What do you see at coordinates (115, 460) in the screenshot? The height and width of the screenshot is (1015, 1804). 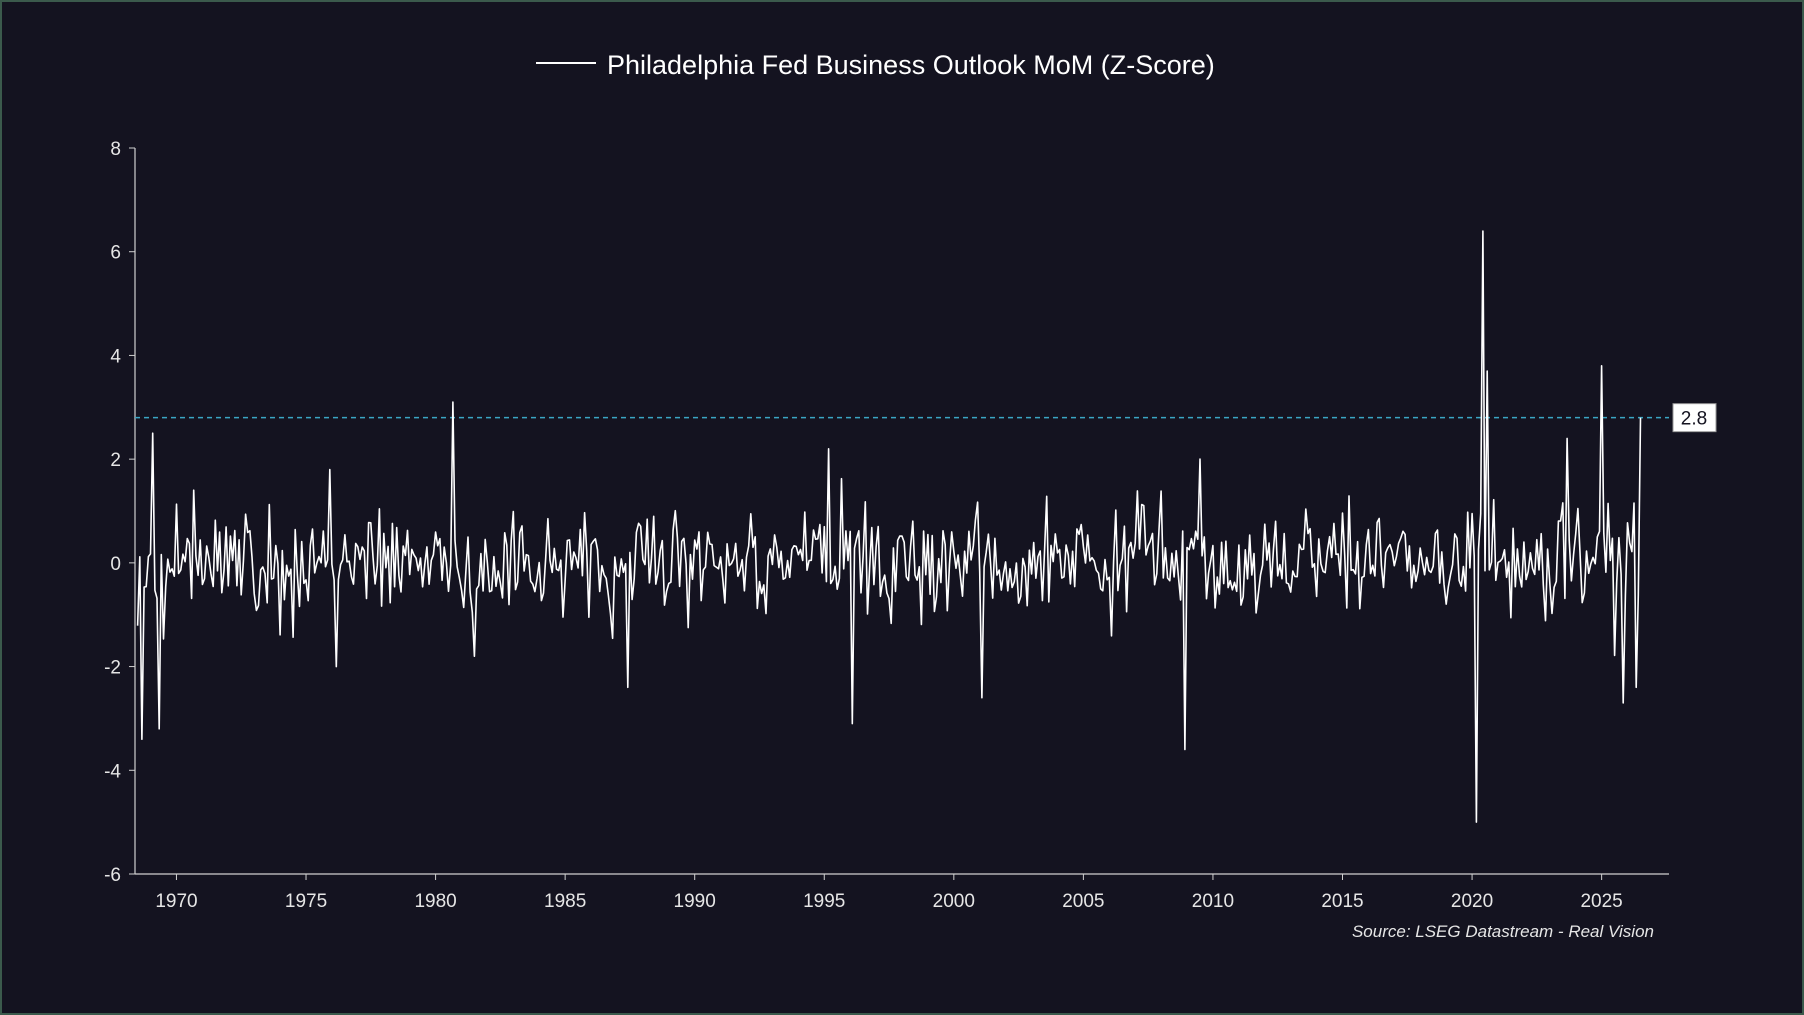 I see `y-tick-label: 2` at bounding box center [115, 460].